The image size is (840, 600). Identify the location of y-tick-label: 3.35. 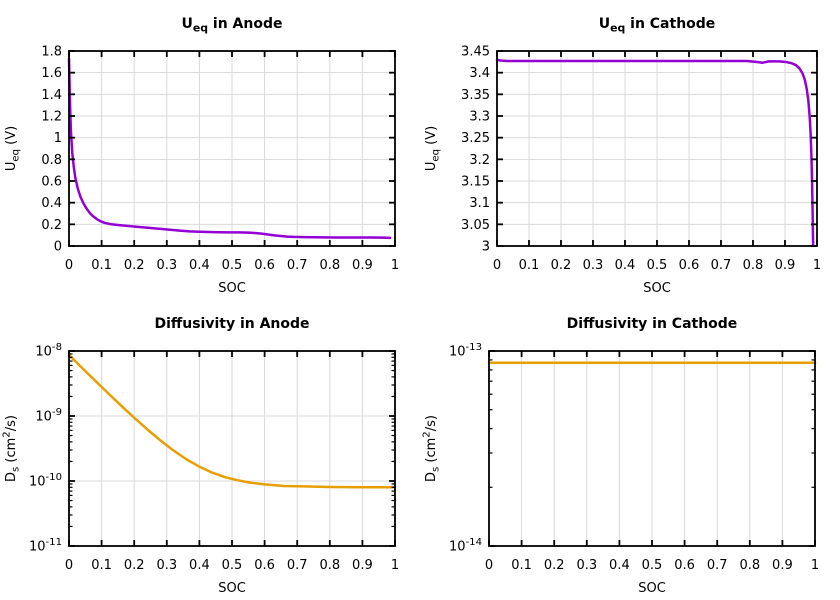
(475, 95).